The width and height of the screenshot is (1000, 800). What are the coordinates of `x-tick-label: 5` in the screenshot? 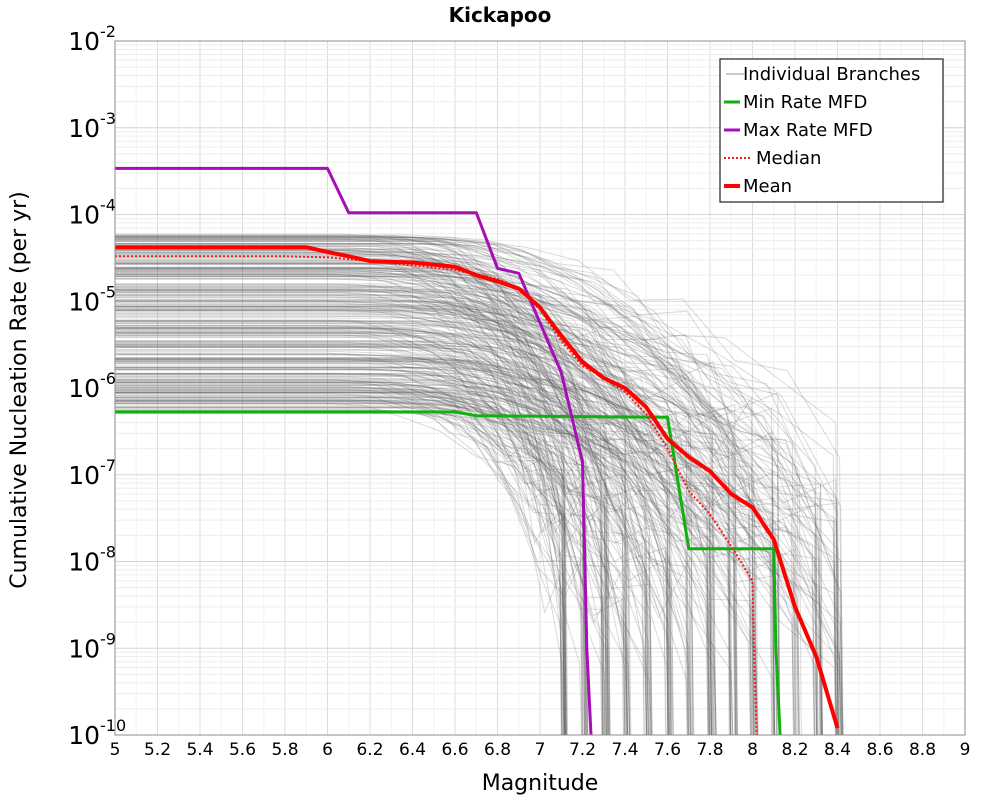 It's located at (115, 750).